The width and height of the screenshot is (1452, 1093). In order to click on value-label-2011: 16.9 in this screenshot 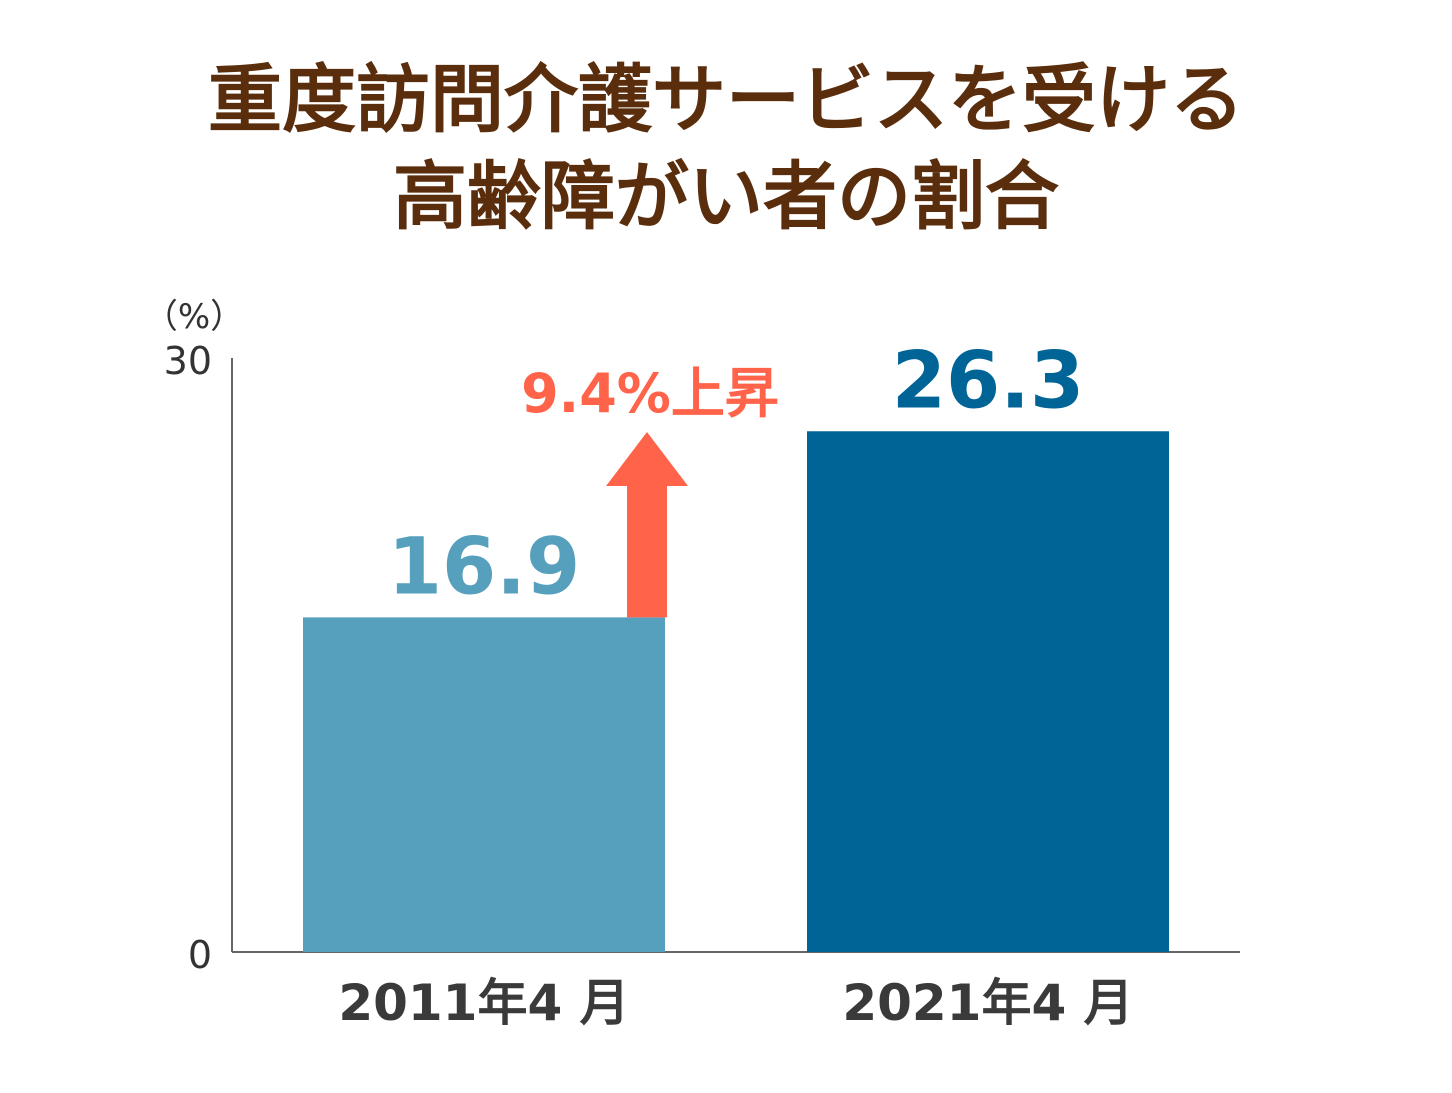, I will do `click(484, 567)`.